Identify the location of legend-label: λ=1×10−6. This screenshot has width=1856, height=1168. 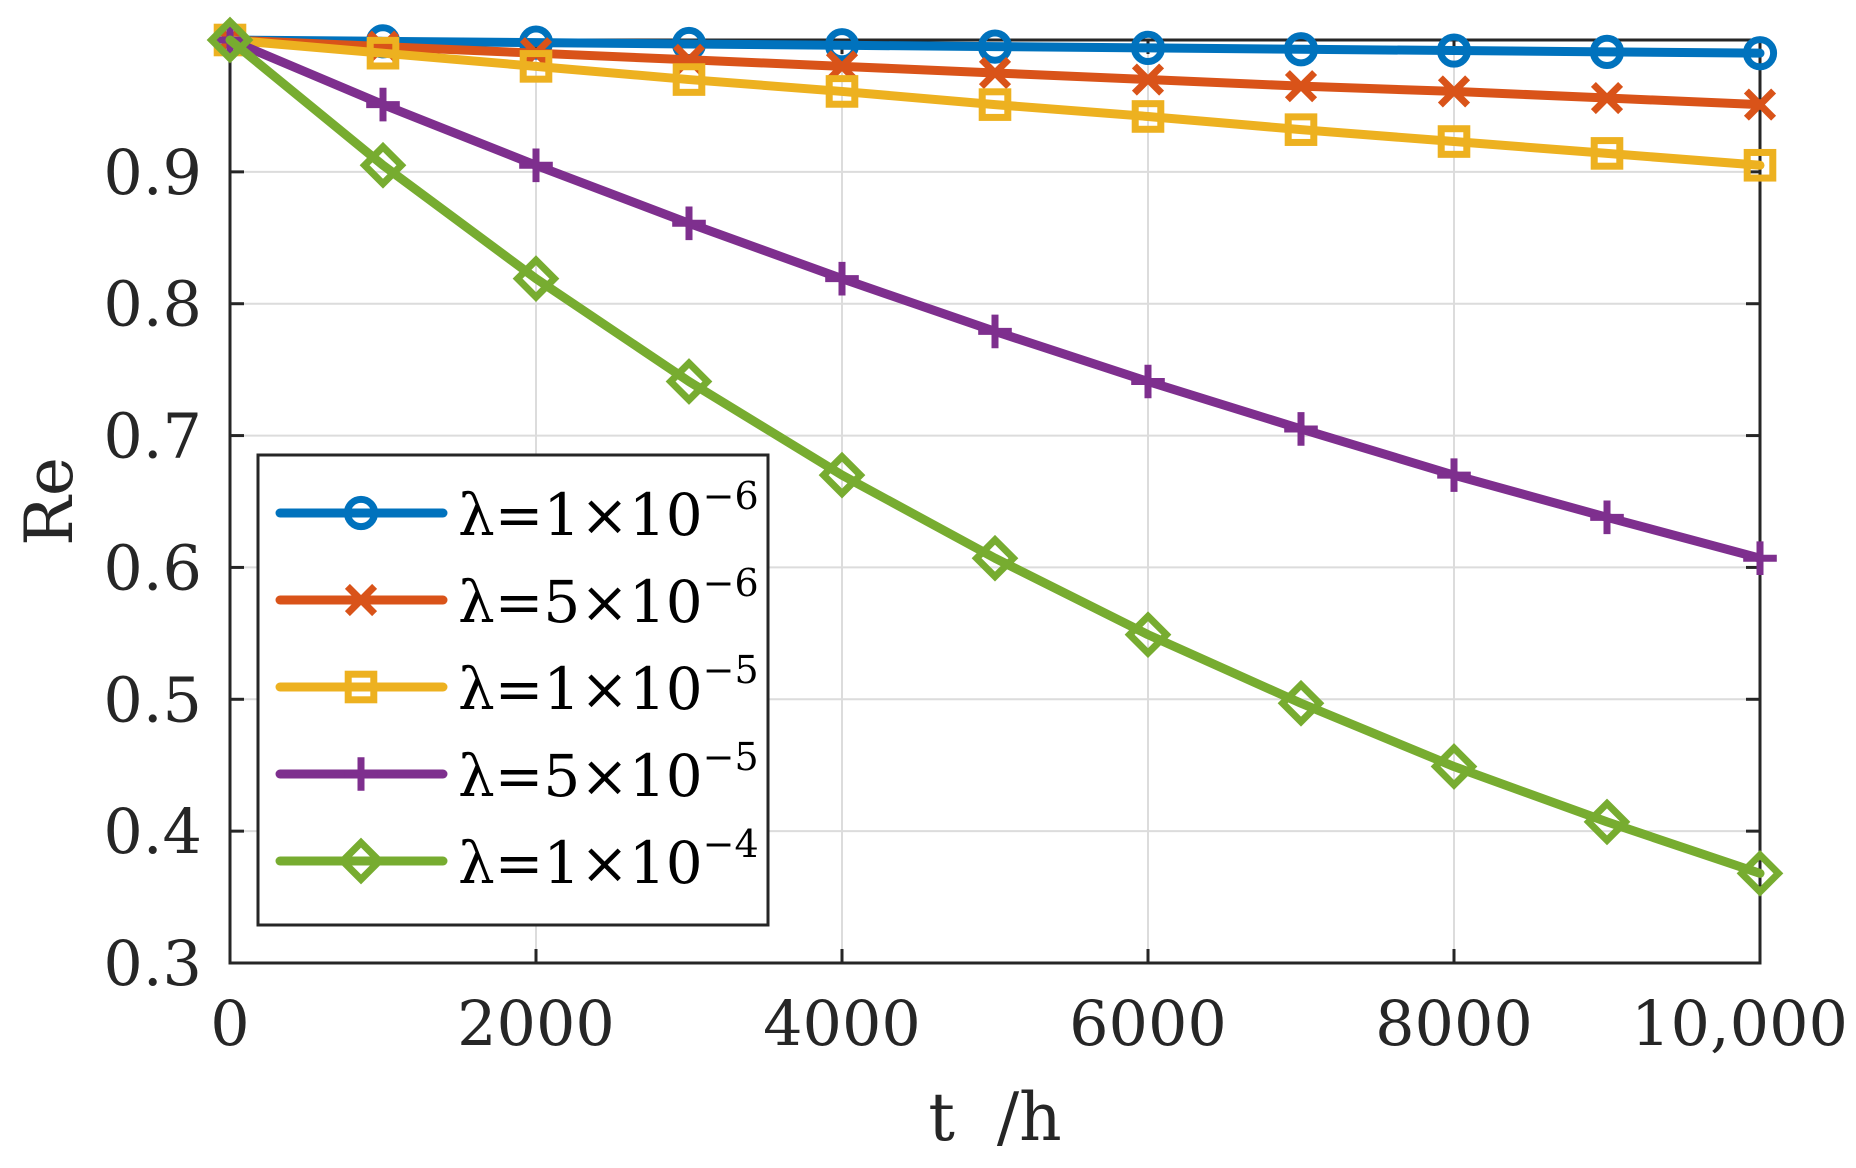
(608, 511).